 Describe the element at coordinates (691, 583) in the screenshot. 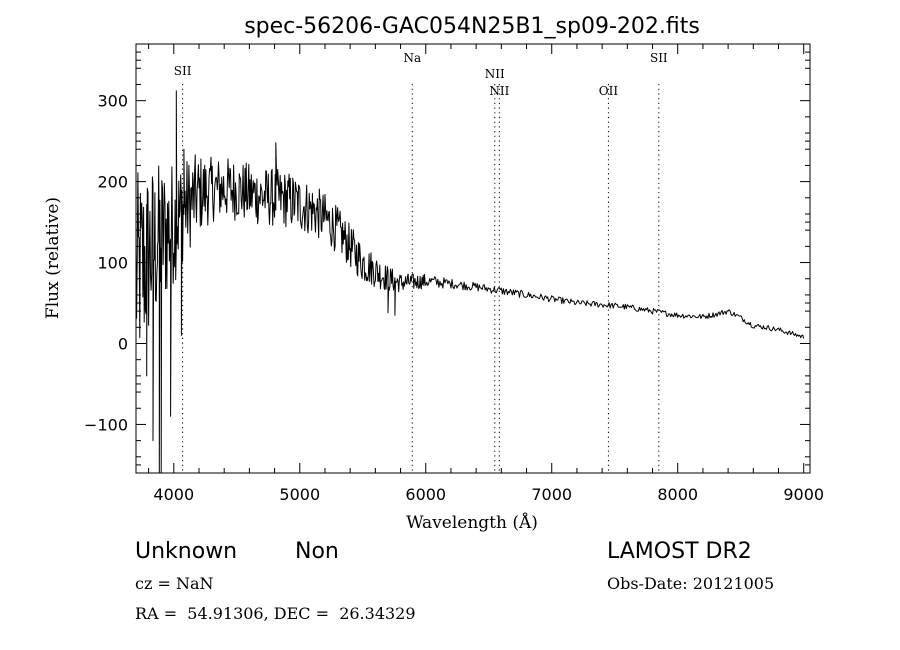

I see `obs-date: Obs-Date: 20121005` at that location.